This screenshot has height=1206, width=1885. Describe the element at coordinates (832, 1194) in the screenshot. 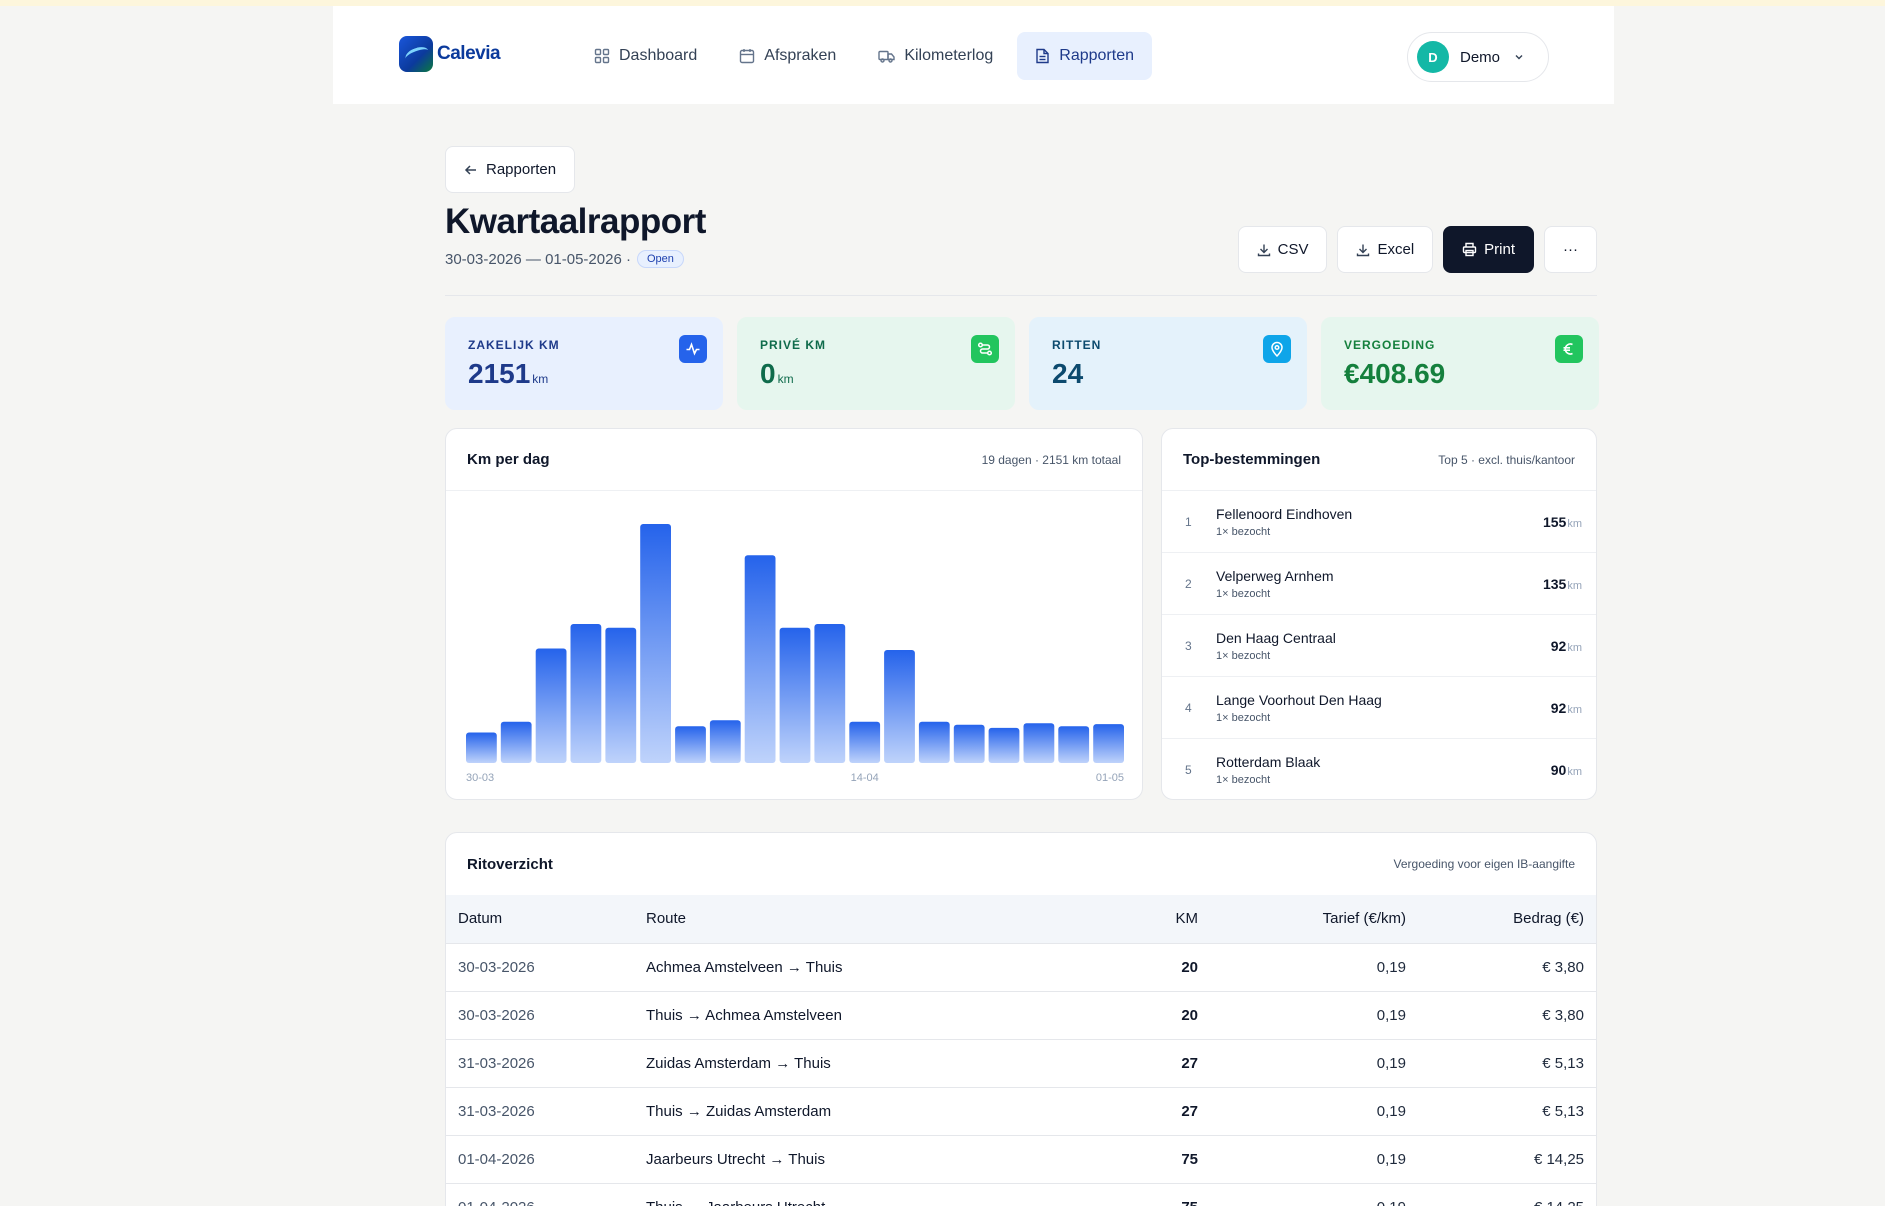

I see `cell-route: Thuis → Jaarbeurs Utrecht` at that location.